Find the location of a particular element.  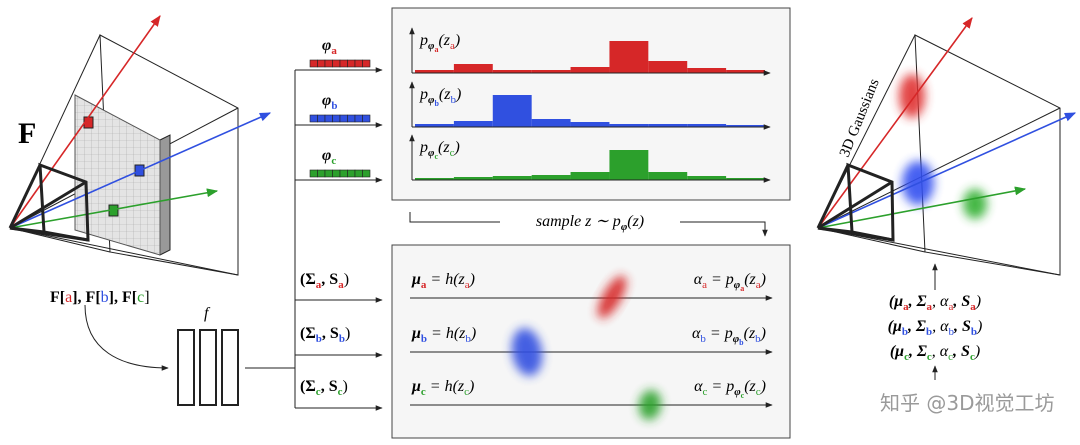

output-label: (μb, Σb, αb, Sb) is located at coordinates (935, 328).